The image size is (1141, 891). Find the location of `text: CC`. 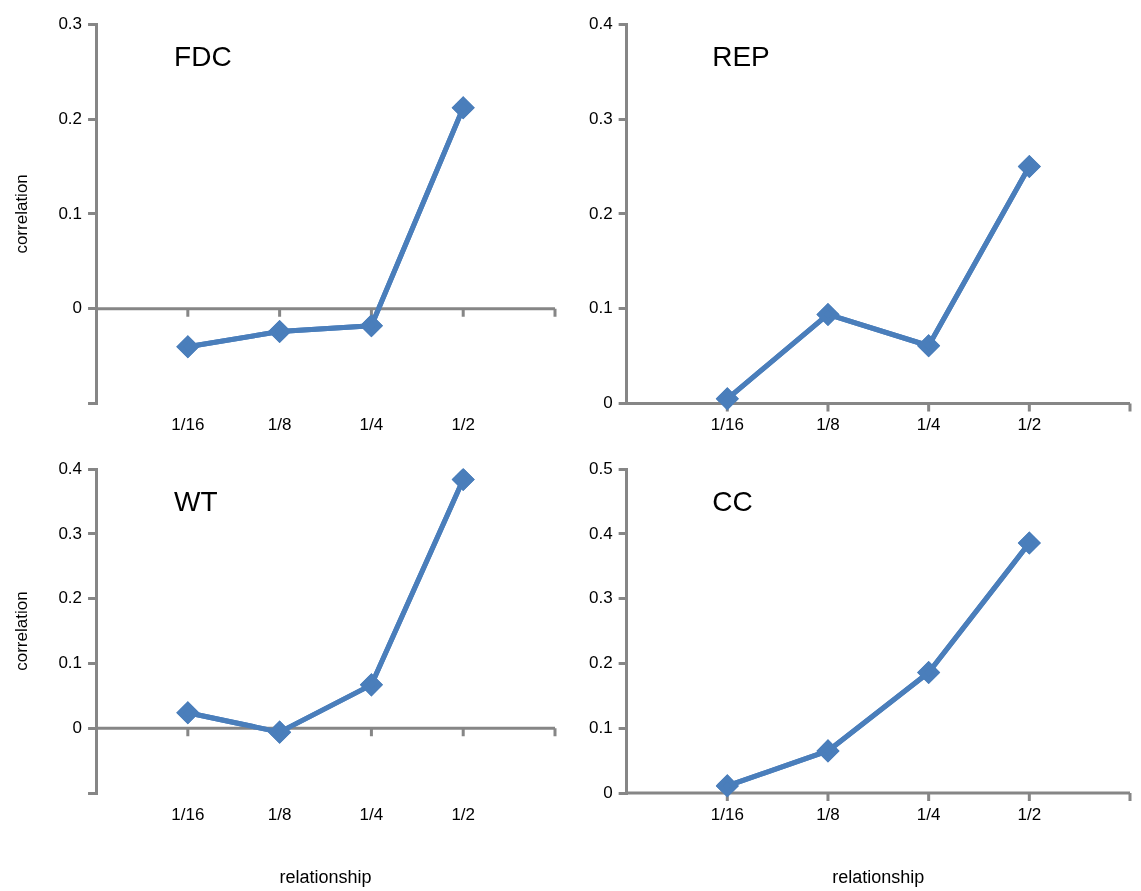

text: CC is located at coordinates (732, 501).